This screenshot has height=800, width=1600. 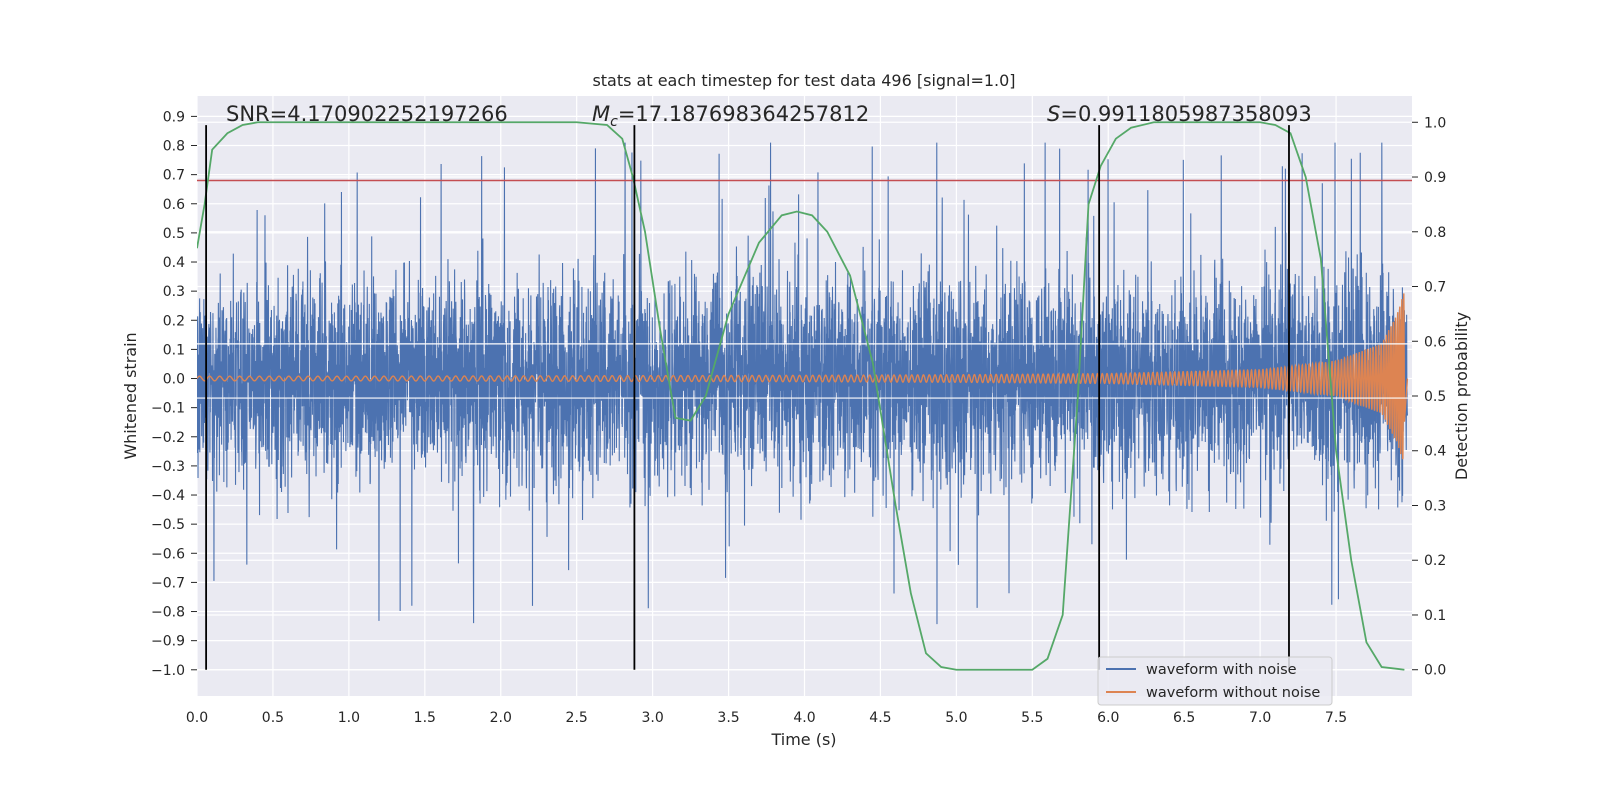 What do you see at coordinates (174, 117) in the screenshot?
I see `y-tick-label-19: 0.9` at bounding box center [174, 117].